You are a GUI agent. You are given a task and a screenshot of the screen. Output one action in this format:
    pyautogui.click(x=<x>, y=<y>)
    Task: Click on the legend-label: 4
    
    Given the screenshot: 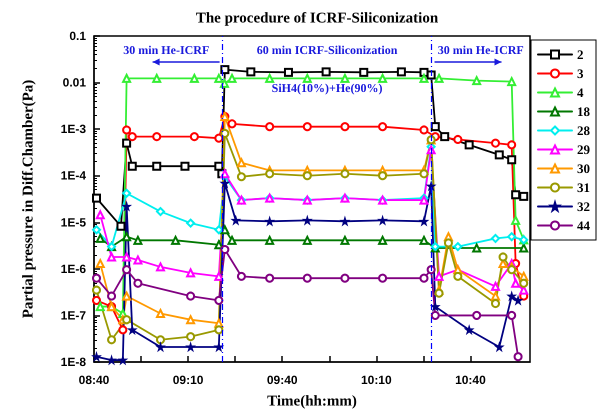 What is the action you would take?
    pyautogui.click(x=580, y=92)
    